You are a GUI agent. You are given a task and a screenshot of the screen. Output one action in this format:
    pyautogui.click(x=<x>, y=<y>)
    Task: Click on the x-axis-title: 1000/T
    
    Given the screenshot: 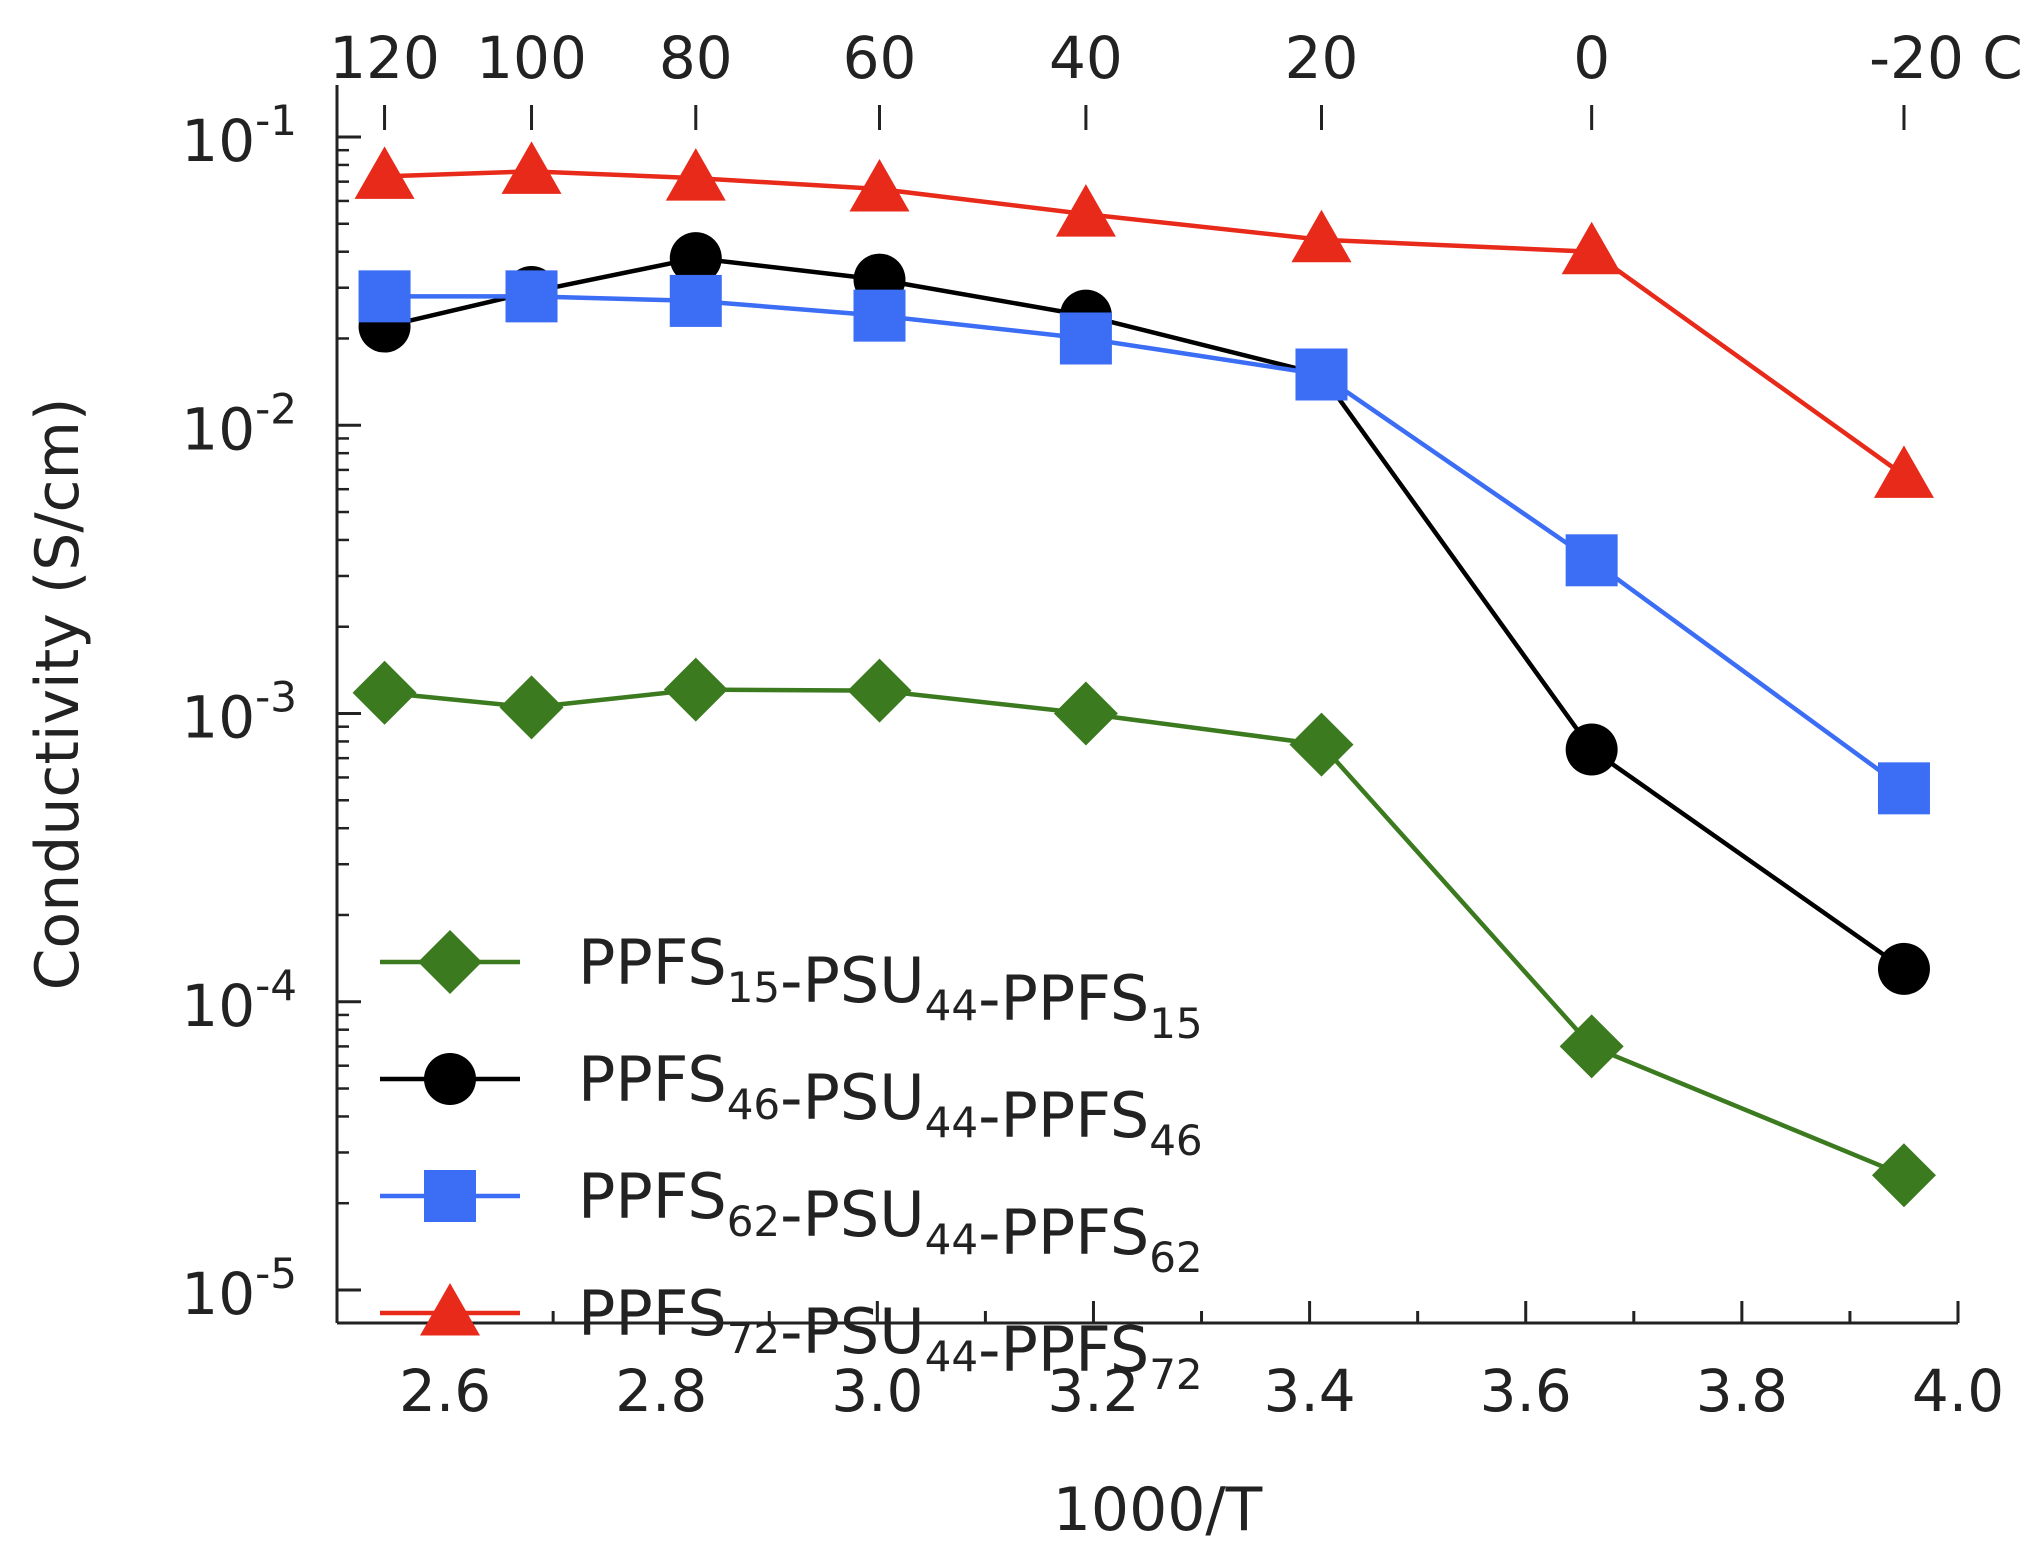 What is the action you would take?
    pyautogui.click(x=1158, y=1510)
    